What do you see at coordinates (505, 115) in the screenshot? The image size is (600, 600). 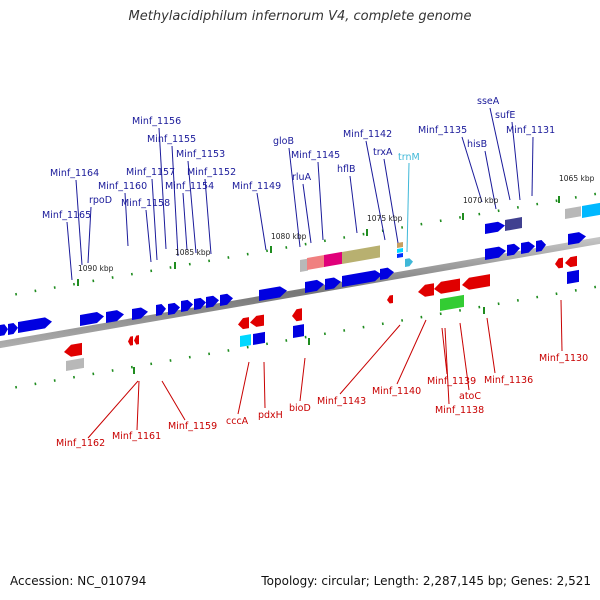 I see `gene-label-sufe: sufE` at bounding box center [505, 115].